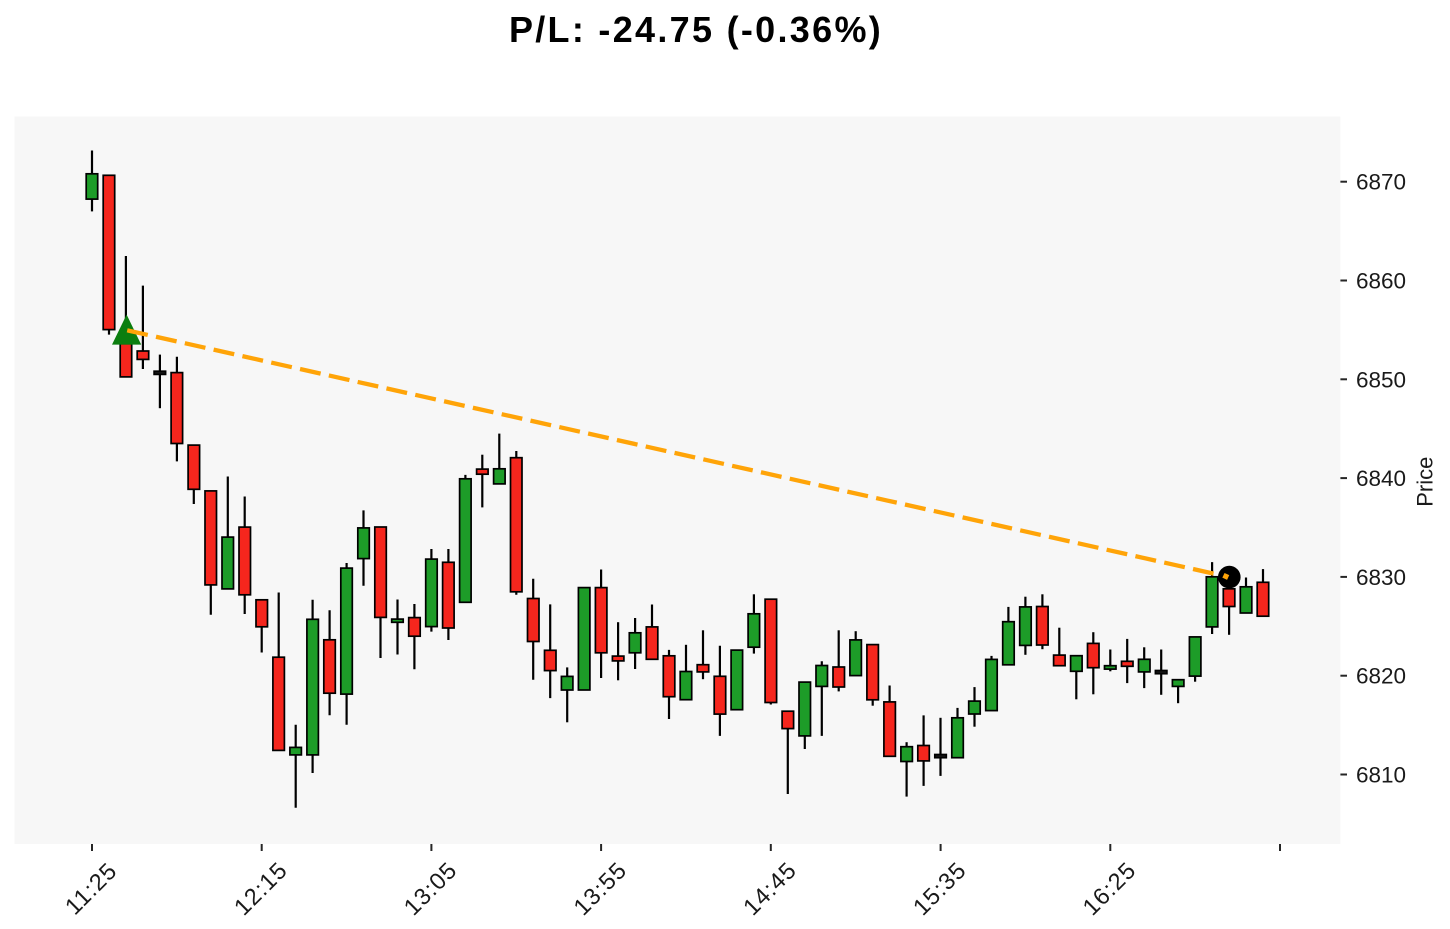 The image size is (1450, 929). Describe the element at coordinates (1381, 379) in the screenshot. I see `svg-text: 6850` at that location.